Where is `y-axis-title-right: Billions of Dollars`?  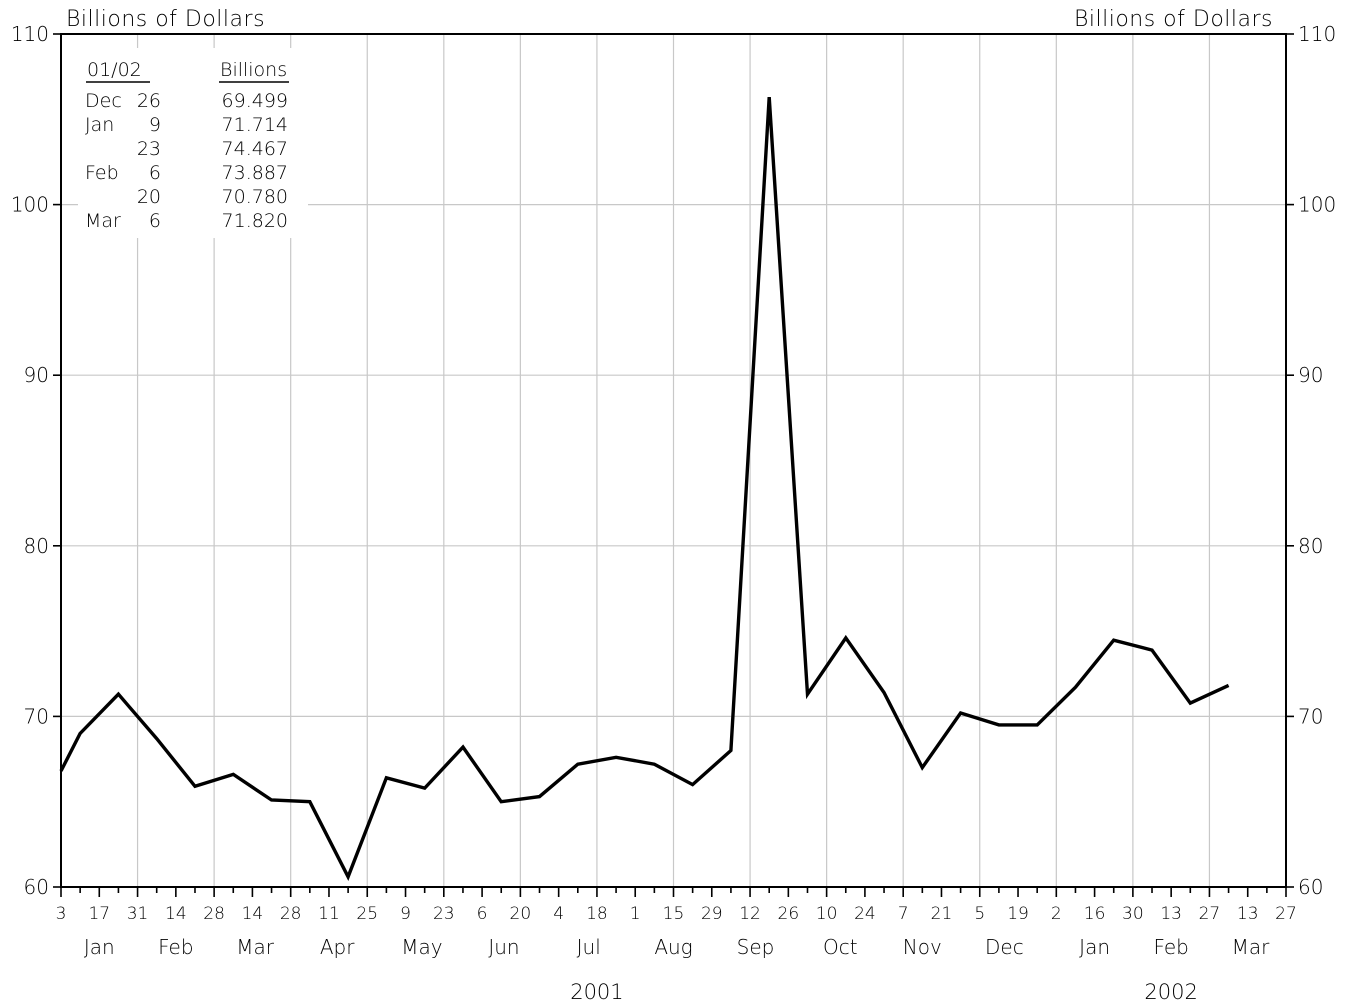 y-axis-title-right: Billions of Dollars is located at coordinates (1173, 19).